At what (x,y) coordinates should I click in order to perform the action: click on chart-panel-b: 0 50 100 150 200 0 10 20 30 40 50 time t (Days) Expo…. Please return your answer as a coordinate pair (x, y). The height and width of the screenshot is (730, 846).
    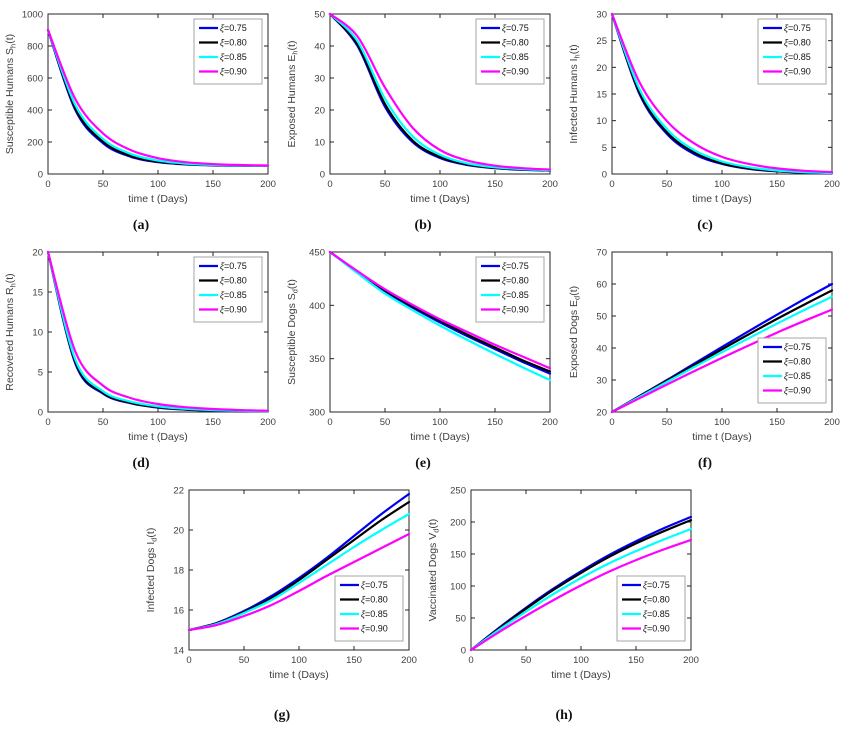
    Looking at the image, I should click on (423, 121).